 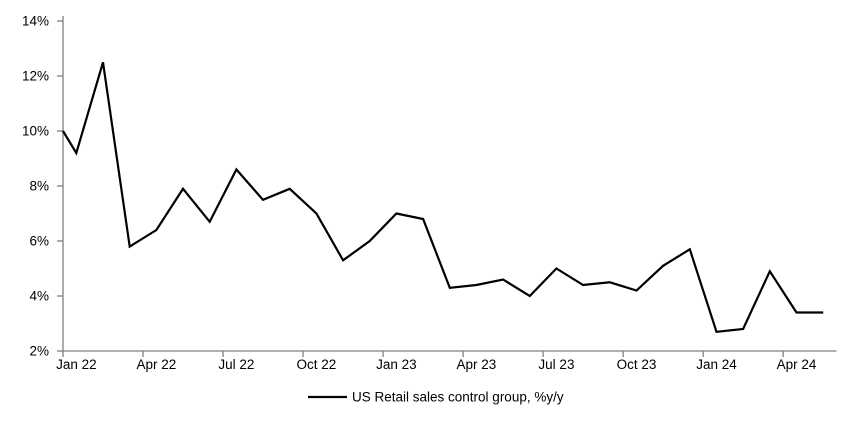 I want to click on x-tick-label: Oct 22, so click(x=316, y=364).